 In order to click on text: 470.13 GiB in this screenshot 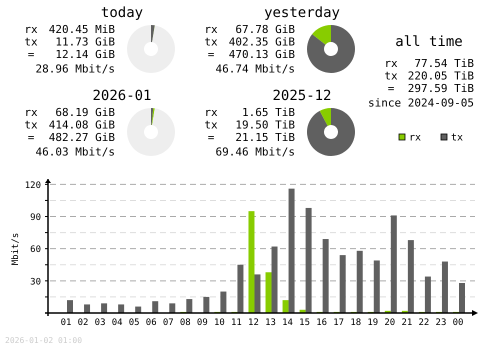, I will do `click(262, 54)`.